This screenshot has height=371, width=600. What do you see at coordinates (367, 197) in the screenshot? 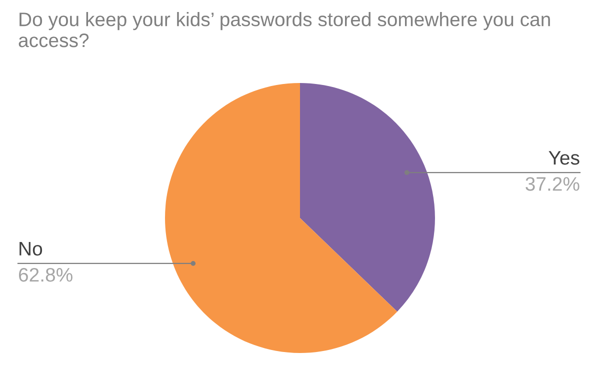
I see `pie-slice` at bounding box center [367, 197].